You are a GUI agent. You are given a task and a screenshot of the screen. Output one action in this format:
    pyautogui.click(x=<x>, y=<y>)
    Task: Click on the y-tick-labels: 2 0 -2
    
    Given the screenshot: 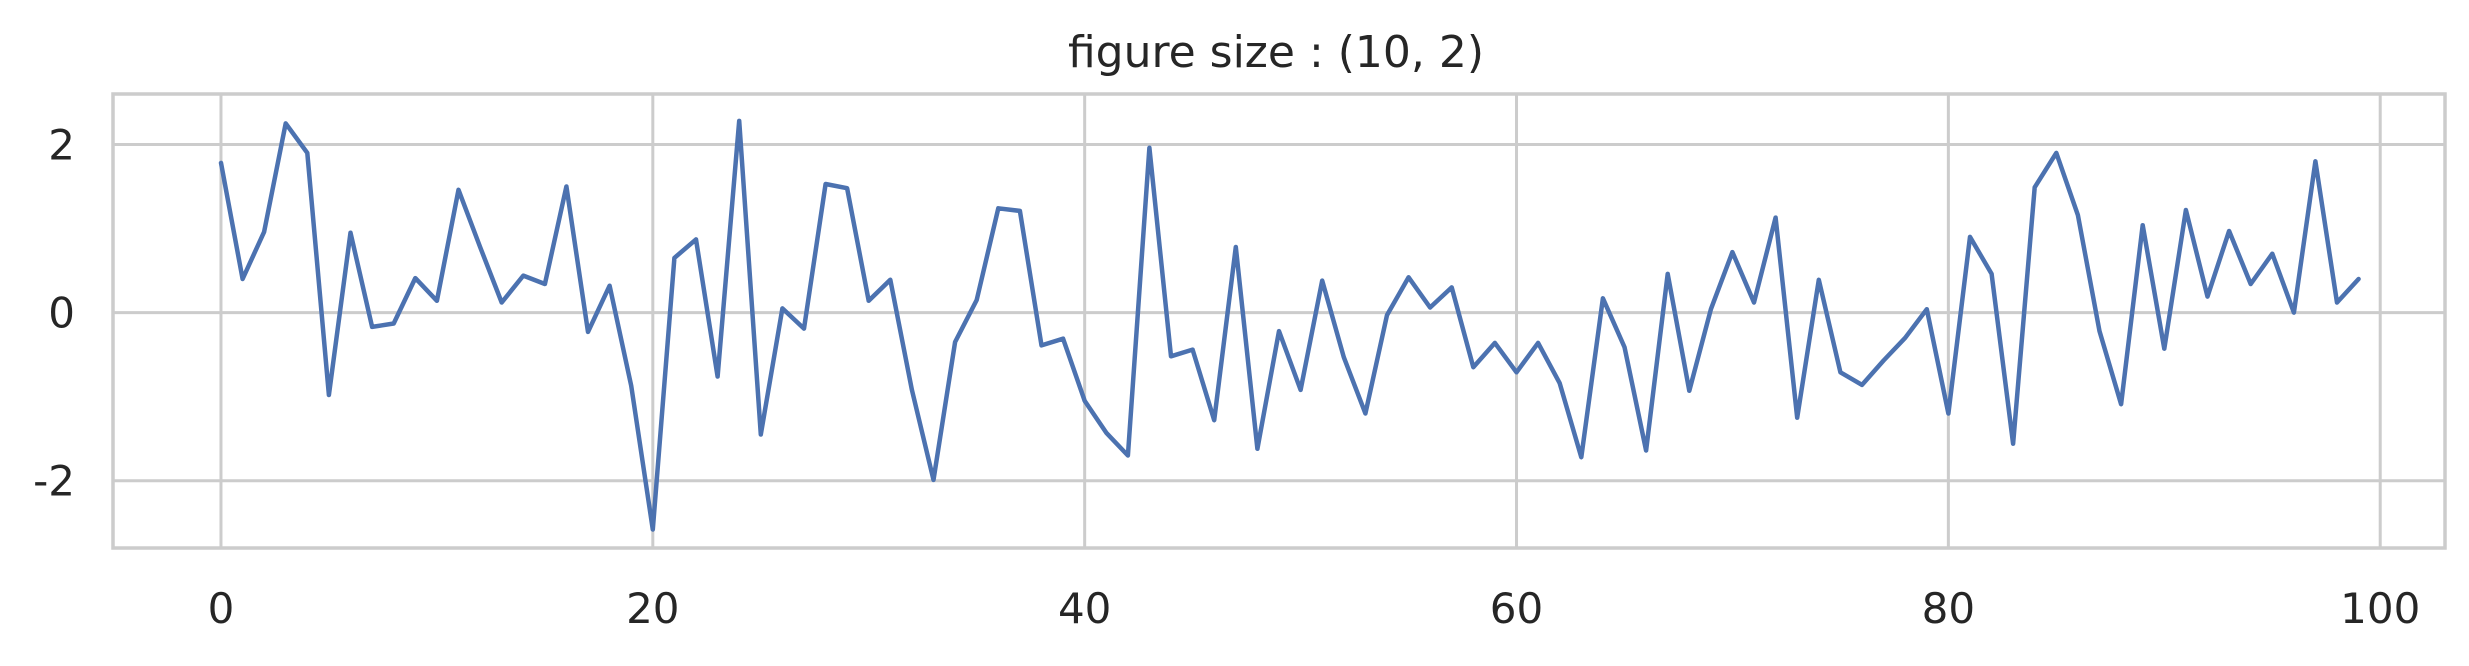 What is the action you would take?
    pyautogui.click(x=54, y=312)
    